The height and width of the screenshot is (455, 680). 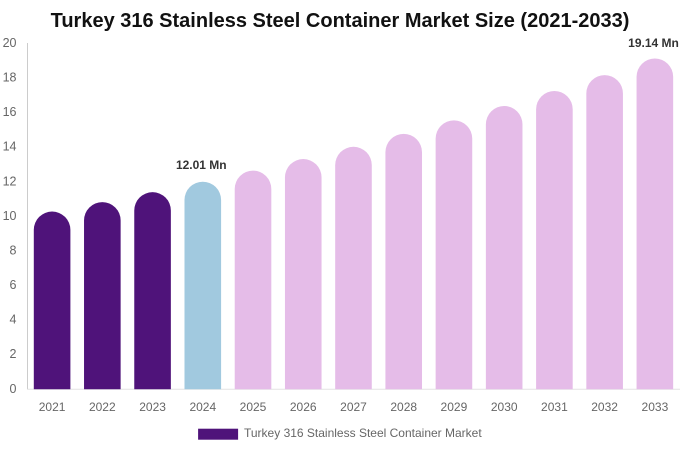 I want to click on svg-text: 2026, so click(x=303, y=407).